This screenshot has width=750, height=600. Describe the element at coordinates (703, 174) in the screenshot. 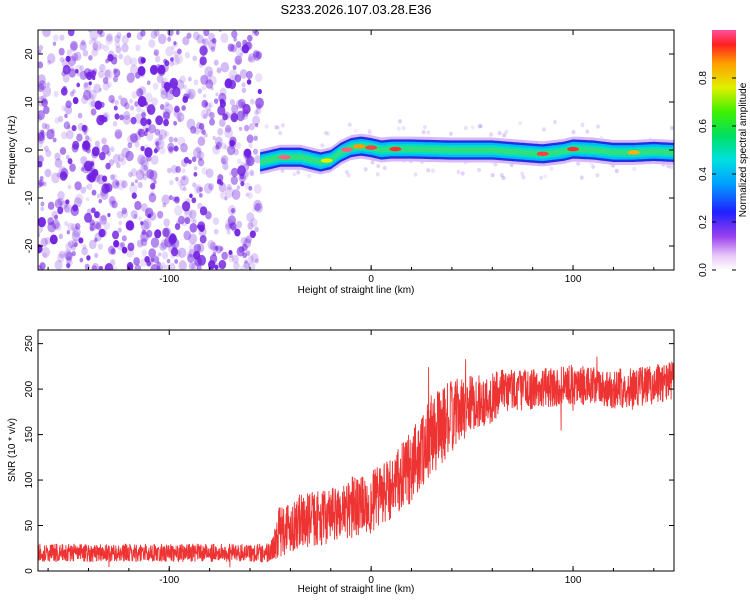

I see `colorbar-tick-label: 0.4` at that location.